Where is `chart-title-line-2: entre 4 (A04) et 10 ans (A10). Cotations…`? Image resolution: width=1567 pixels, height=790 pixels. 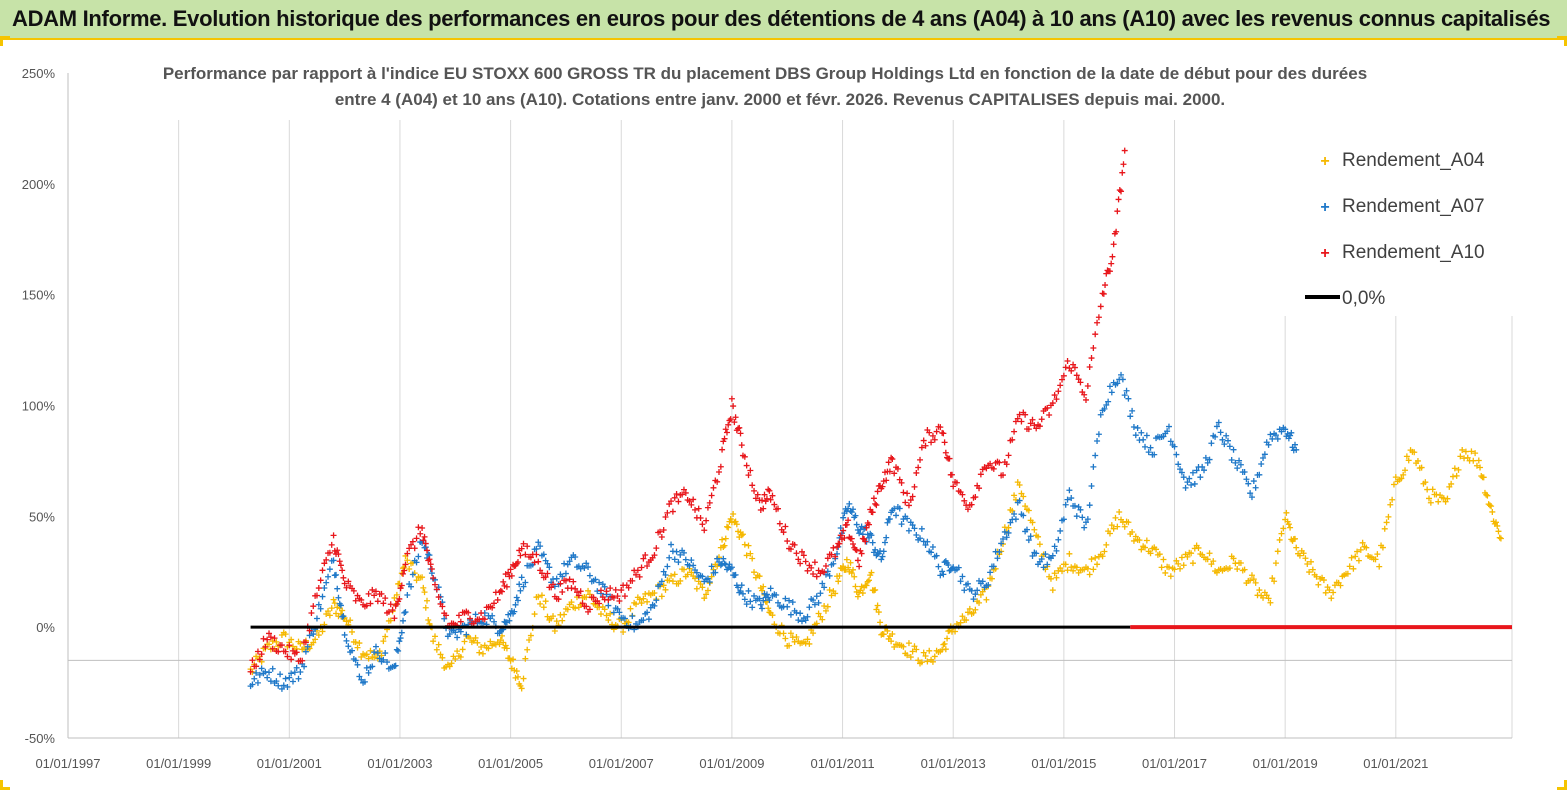 chart-title-line-2: entre 4 (A04) et 10 ans (A10). Cotations… is located at coordinates (780, 99).